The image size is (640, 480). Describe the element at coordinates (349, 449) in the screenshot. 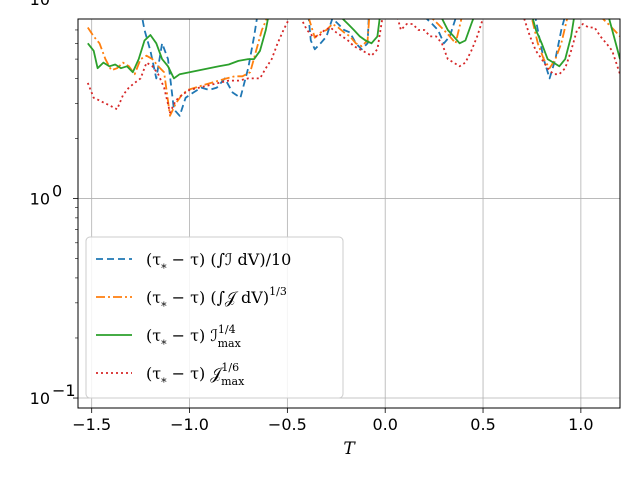

I see `x-axis-label: T` at that location.